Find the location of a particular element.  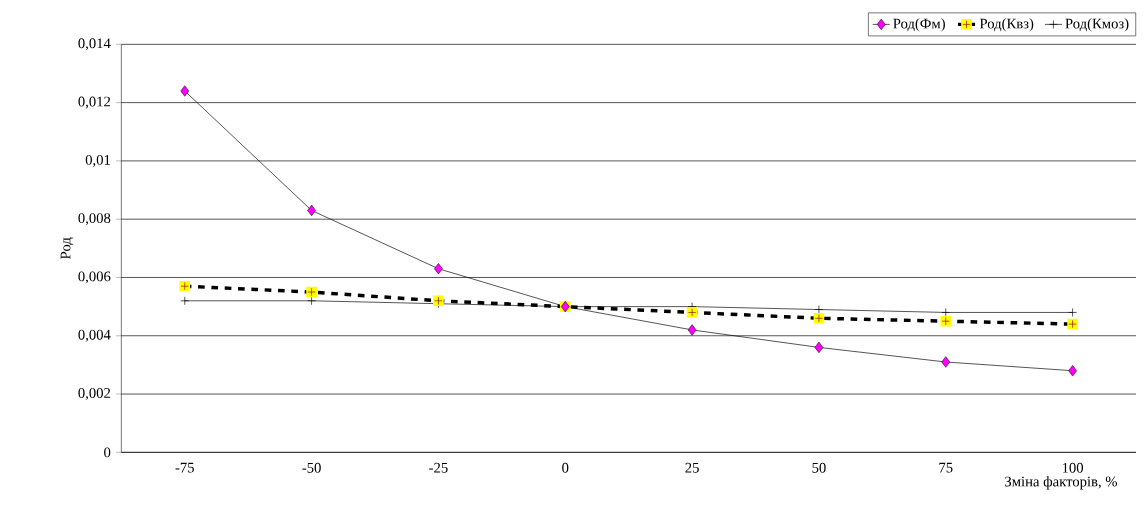

y-tick-label: 0,012 is located at coordinates (94, 102).